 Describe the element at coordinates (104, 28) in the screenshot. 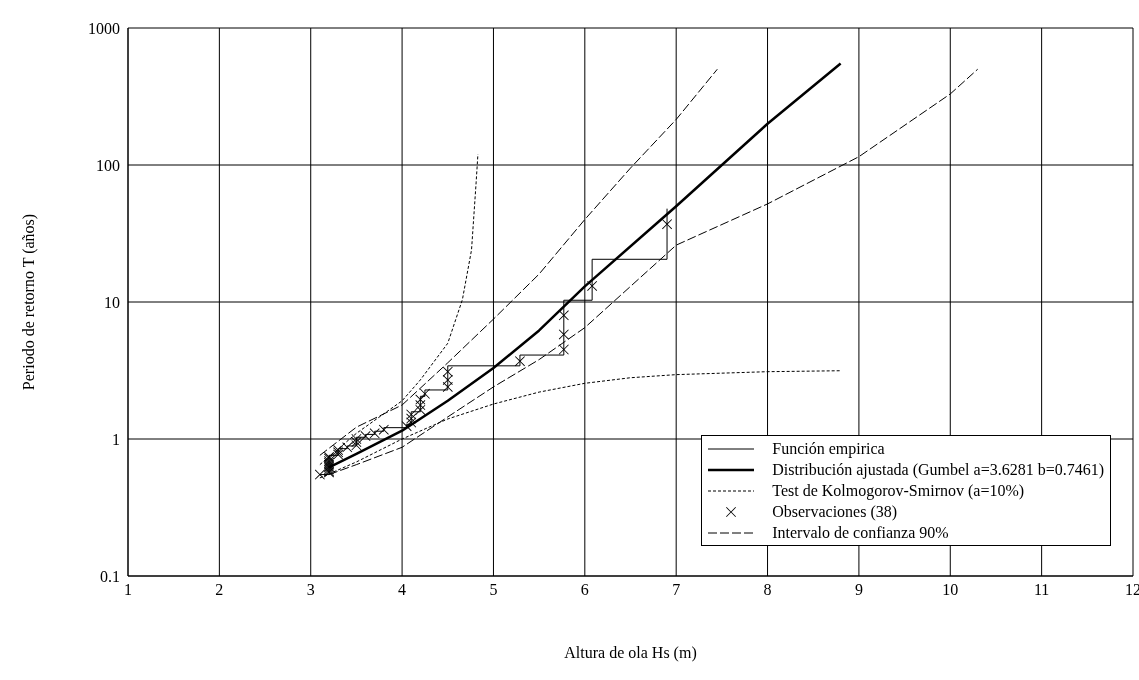

I see `y-tick-label: 1000` at that location.